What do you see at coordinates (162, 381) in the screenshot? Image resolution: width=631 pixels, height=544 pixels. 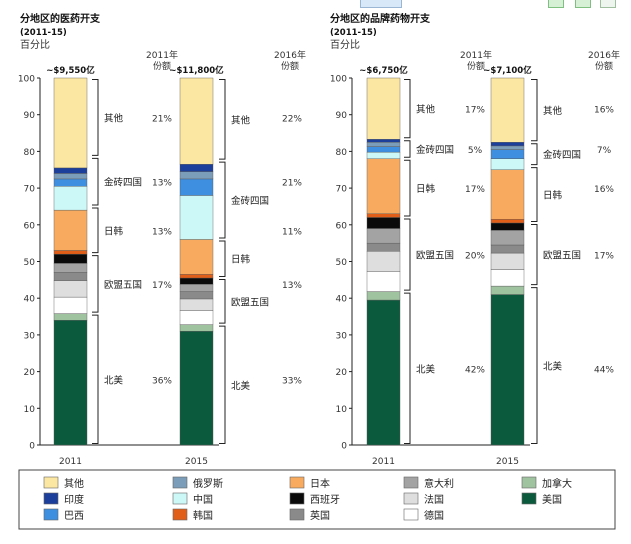 I see `share-2011-value: 36%` at bounding box center [162, 381].